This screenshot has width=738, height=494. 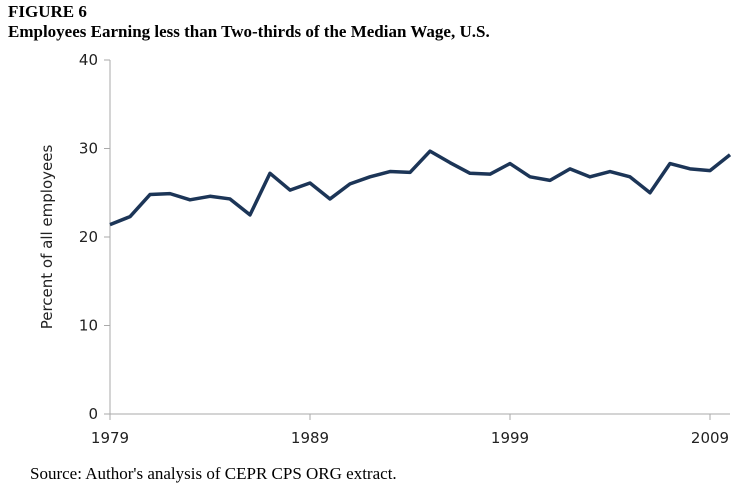 What do you see at coordinates (93, 414) in the screenshot?
I see `y-tick-label: 0` at bounding box center [93, 414].